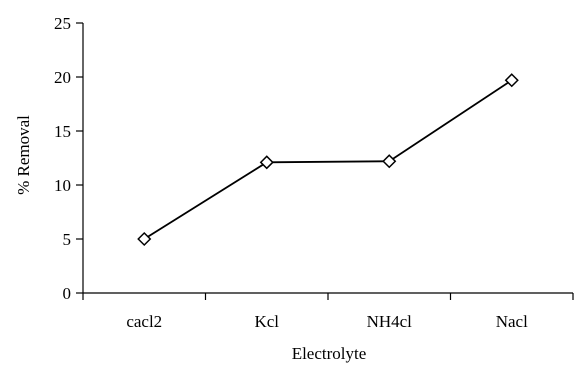 This screenshot has width=578, height=368. What do you see at coordinates (23, 155) in the screenshot?
I see `y-axis-title: % Removal` at bounding box center [23, 155].